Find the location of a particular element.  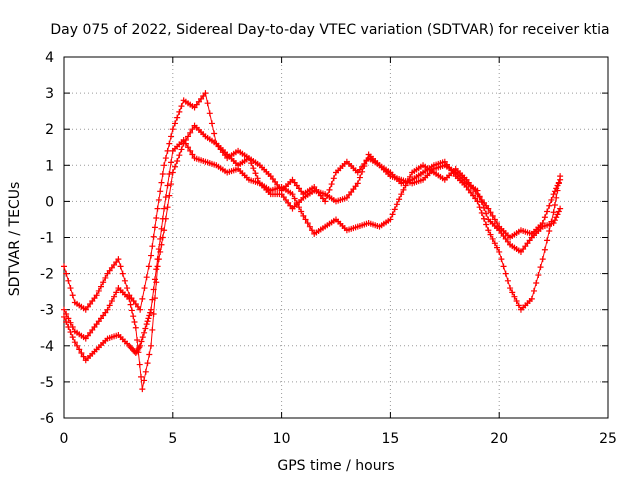

x-tick-label: 15 is located at coordinates (390, 439).